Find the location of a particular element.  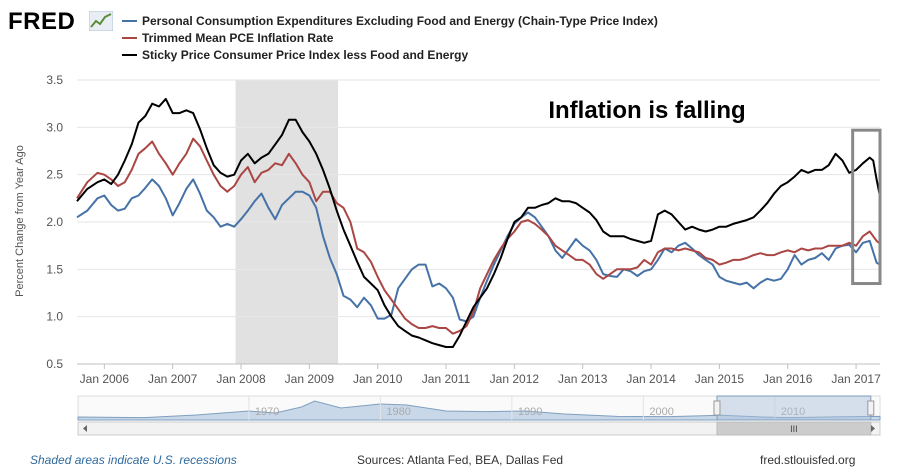

x-tick-label: Jan 2015 is located at coordinates (720, 379).